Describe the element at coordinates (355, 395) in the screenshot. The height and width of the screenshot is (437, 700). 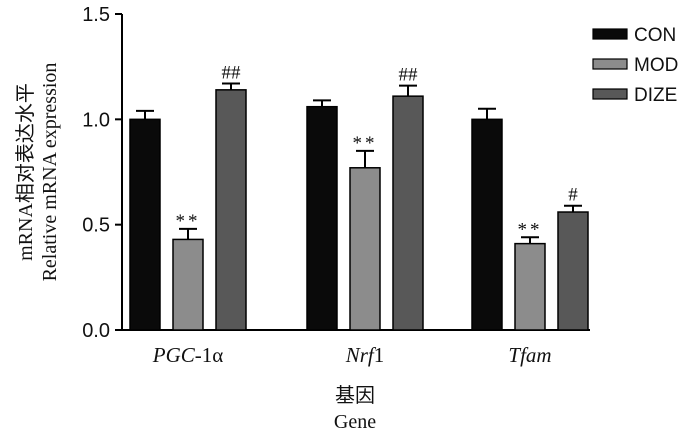
I see `x-axis-title-cn: 基因` at that location.